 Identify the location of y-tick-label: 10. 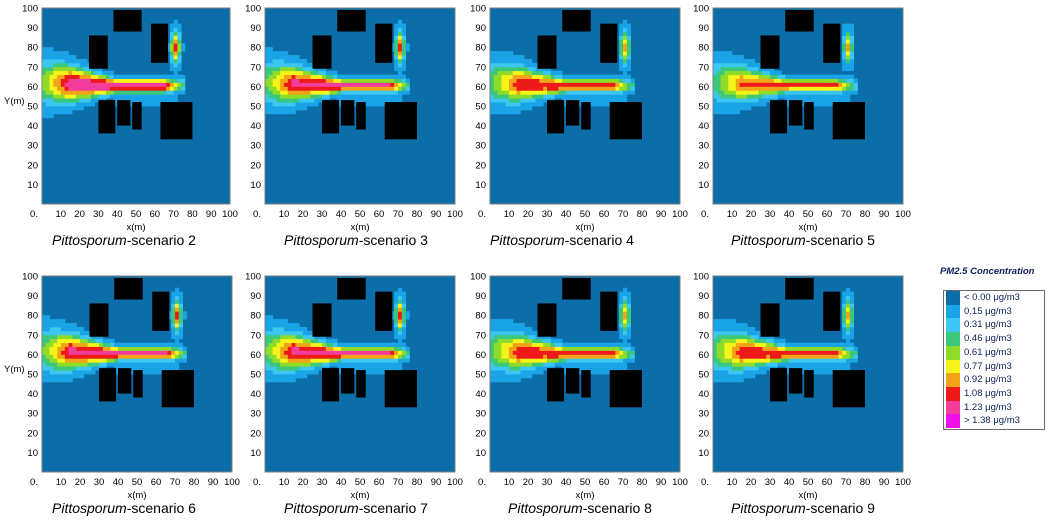
(480, 453).